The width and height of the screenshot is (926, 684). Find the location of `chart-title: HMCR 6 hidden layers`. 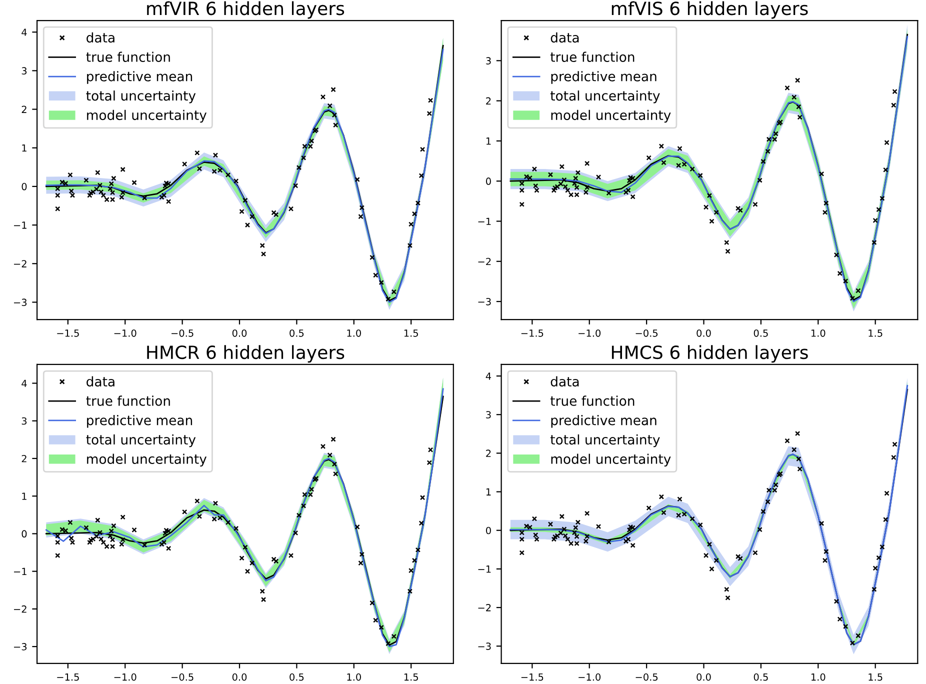

chart-title: HMCR 6 hidden layers is located at coordinates (245, 354).